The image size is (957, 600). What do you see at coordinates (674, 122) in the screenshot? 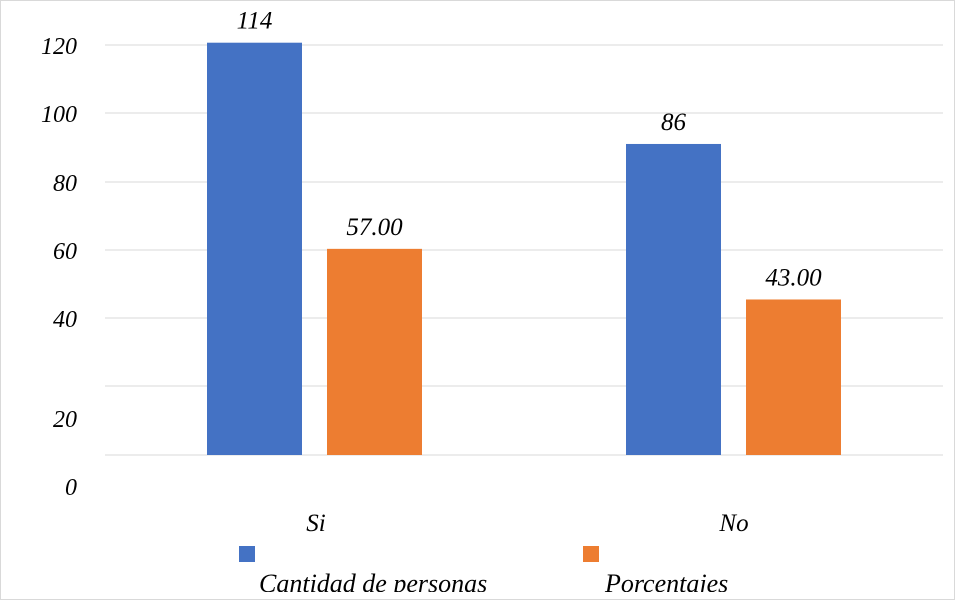
I see `data-label: 86` at bounding box center [674, 122].